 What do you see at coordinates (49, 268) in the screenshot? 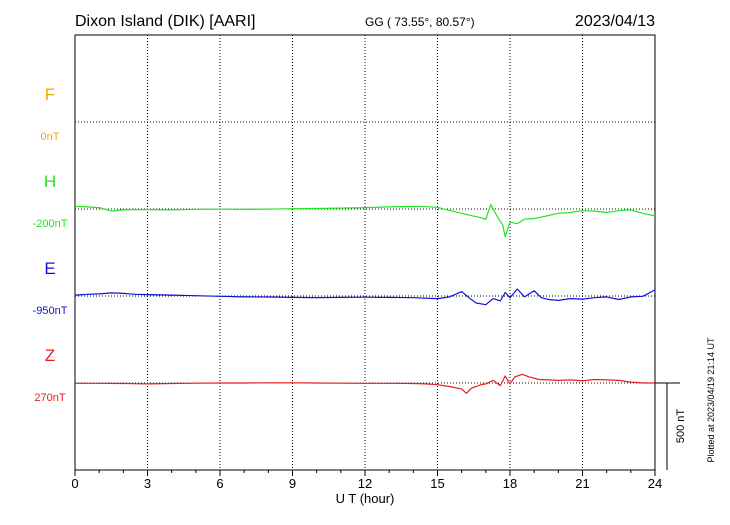
I see `channel-name-e: E` at bounding box center [49, 268].